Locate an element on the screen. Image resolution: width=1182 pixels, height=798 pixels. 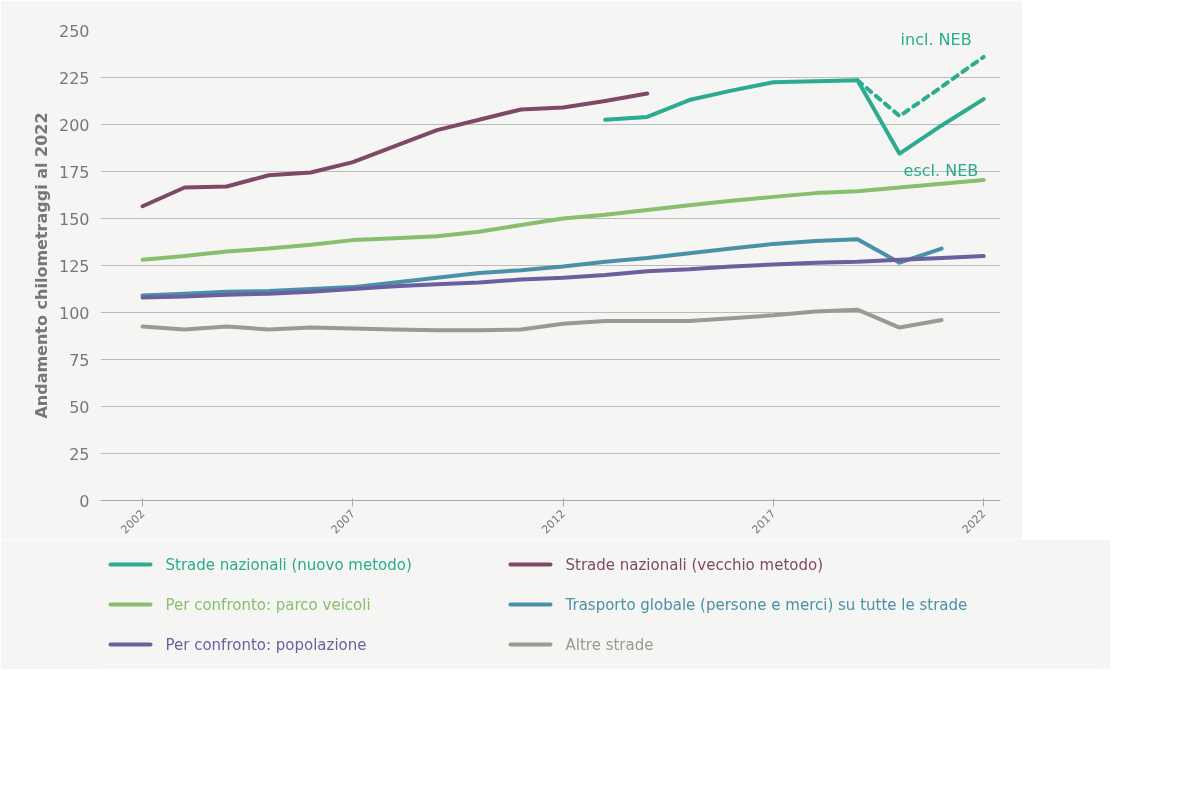
legend-label: Strade nazionali (vecchio metodo) is located at coordinates (694, 564).